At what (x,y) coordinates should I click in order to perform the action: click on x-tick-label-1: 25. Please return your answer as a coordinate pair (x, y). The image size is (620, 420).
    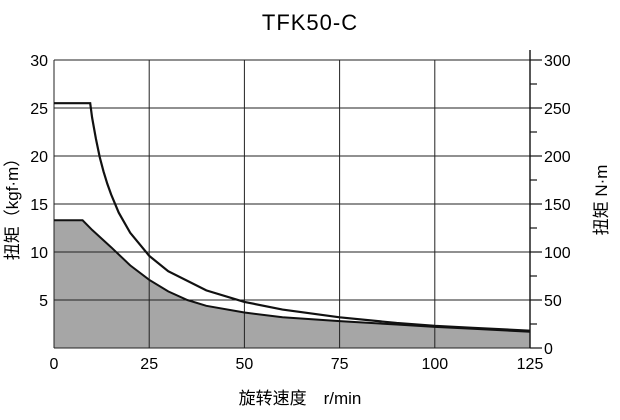
    Looking at the image, I should click on (149, 364).